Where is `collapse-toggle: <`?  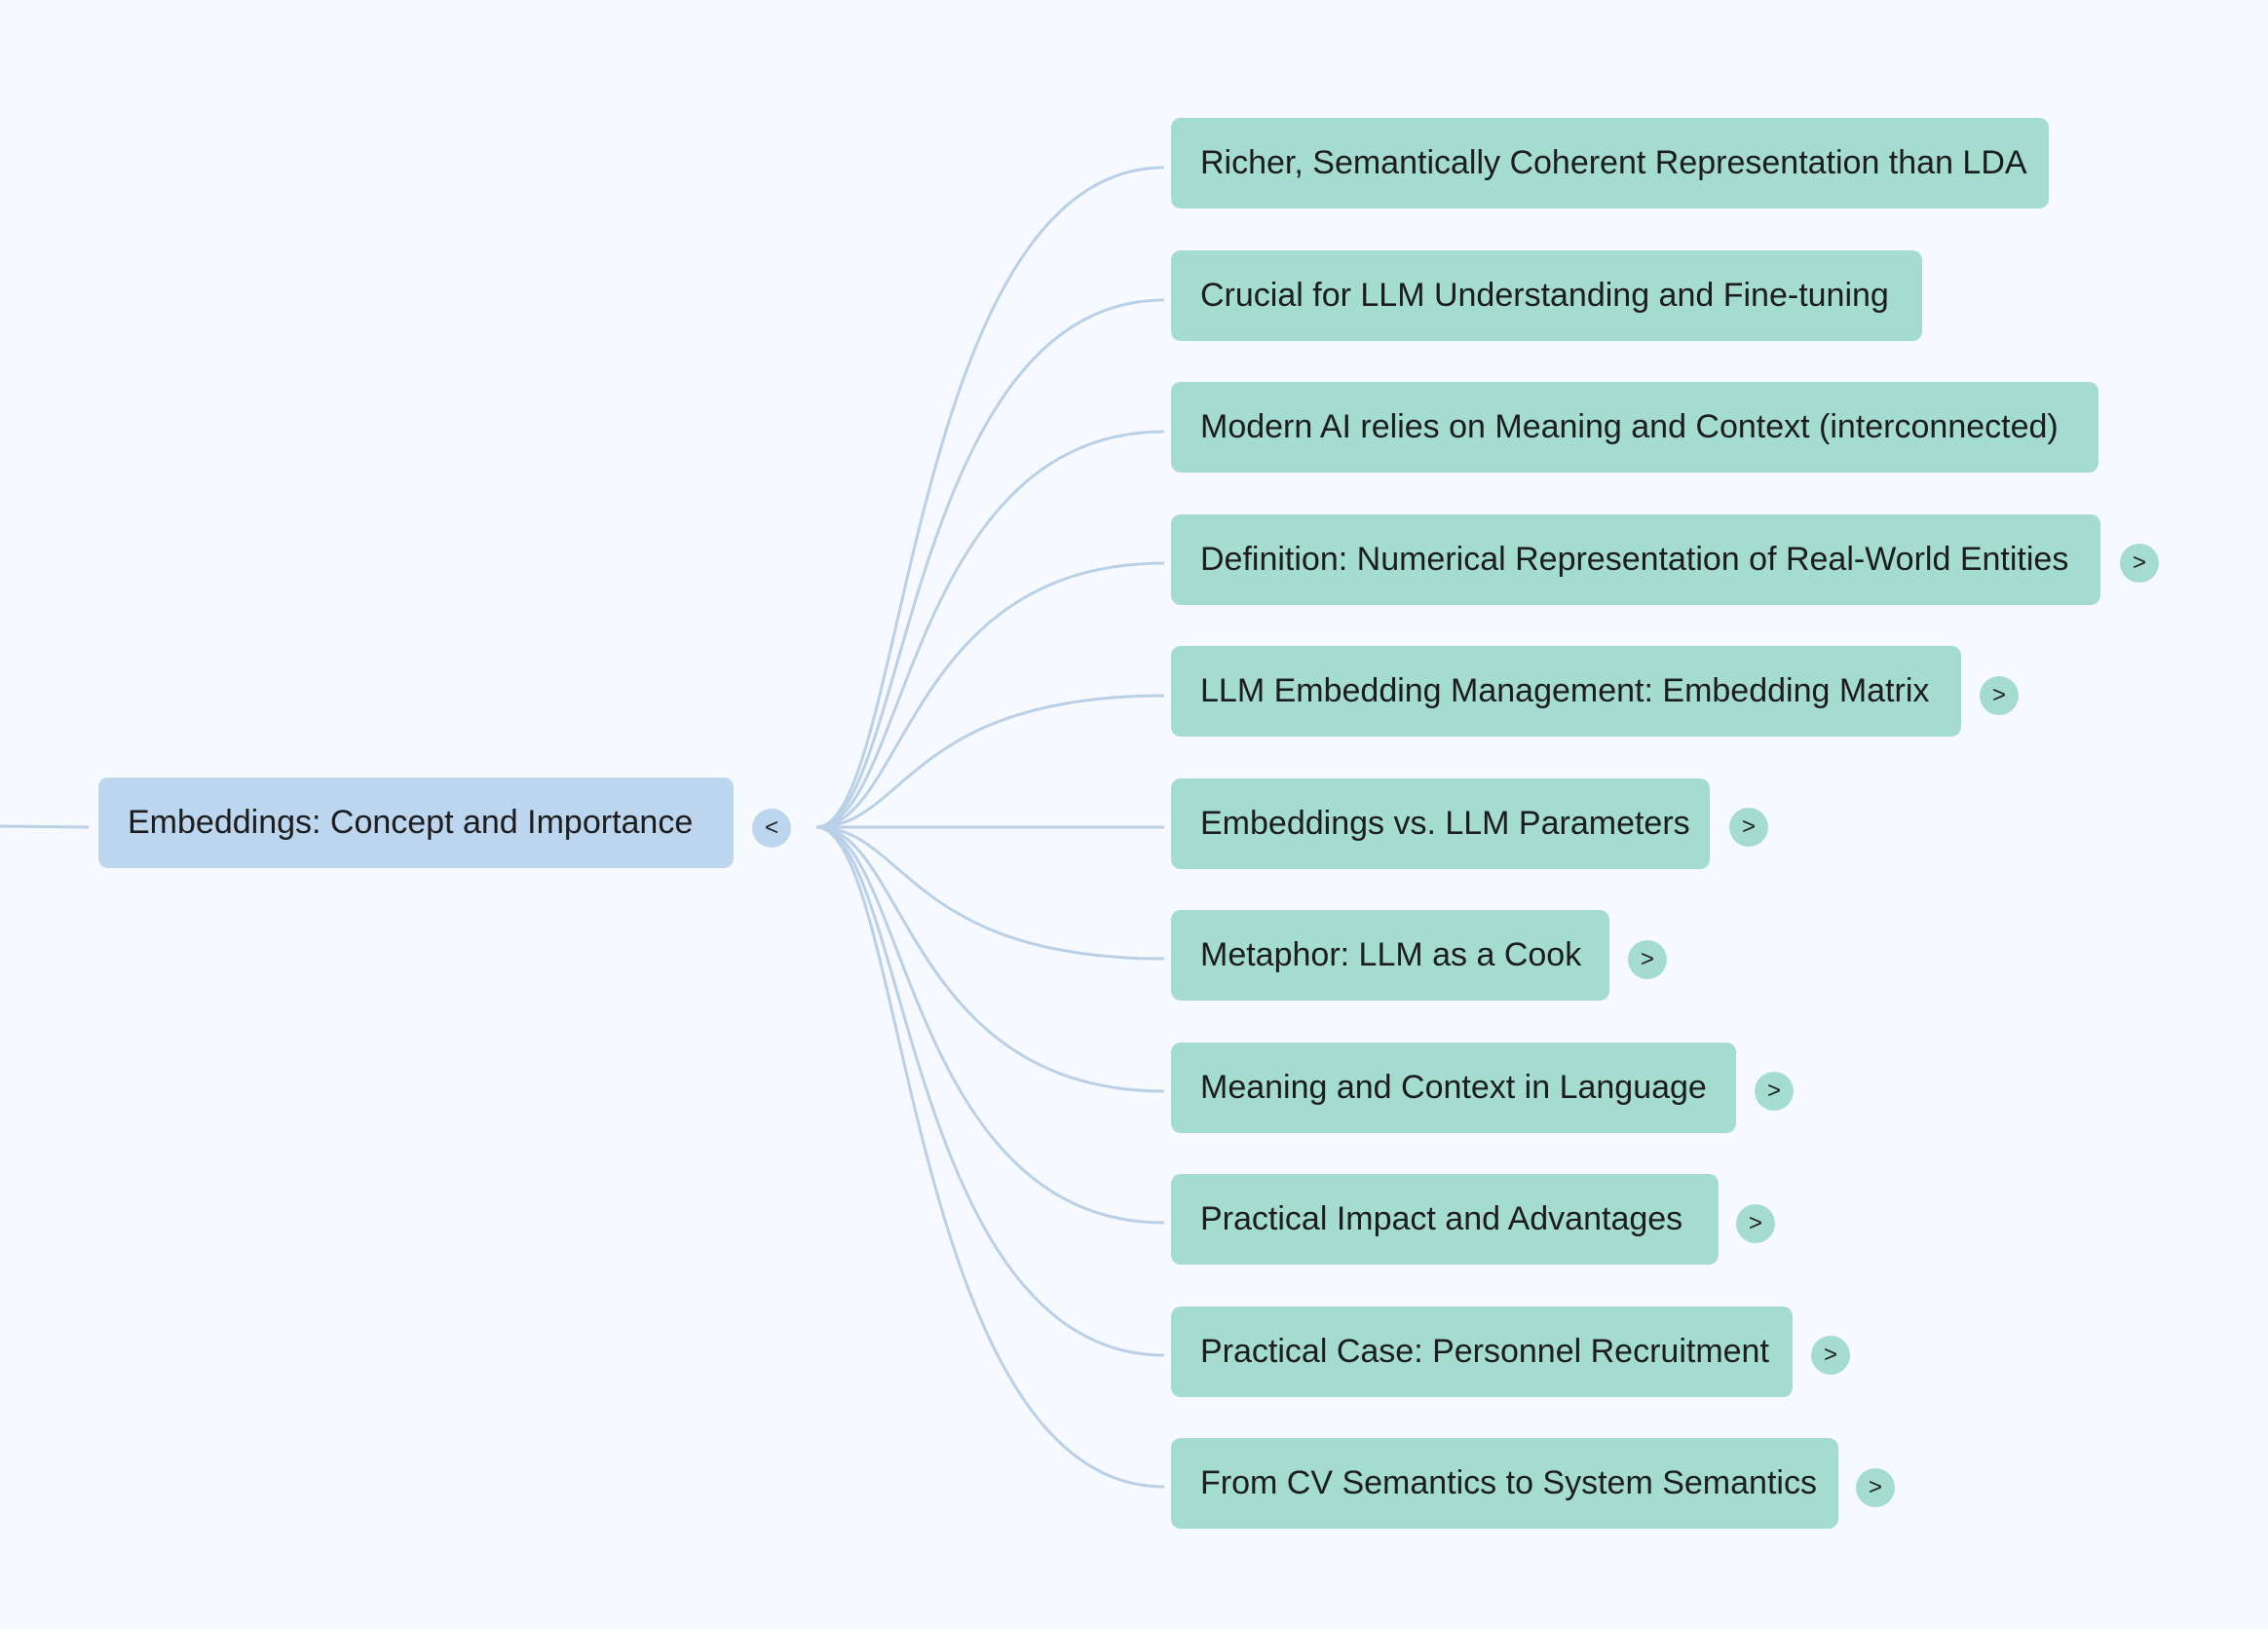 collapse-toggle: < is located at coordinates (771, 829).